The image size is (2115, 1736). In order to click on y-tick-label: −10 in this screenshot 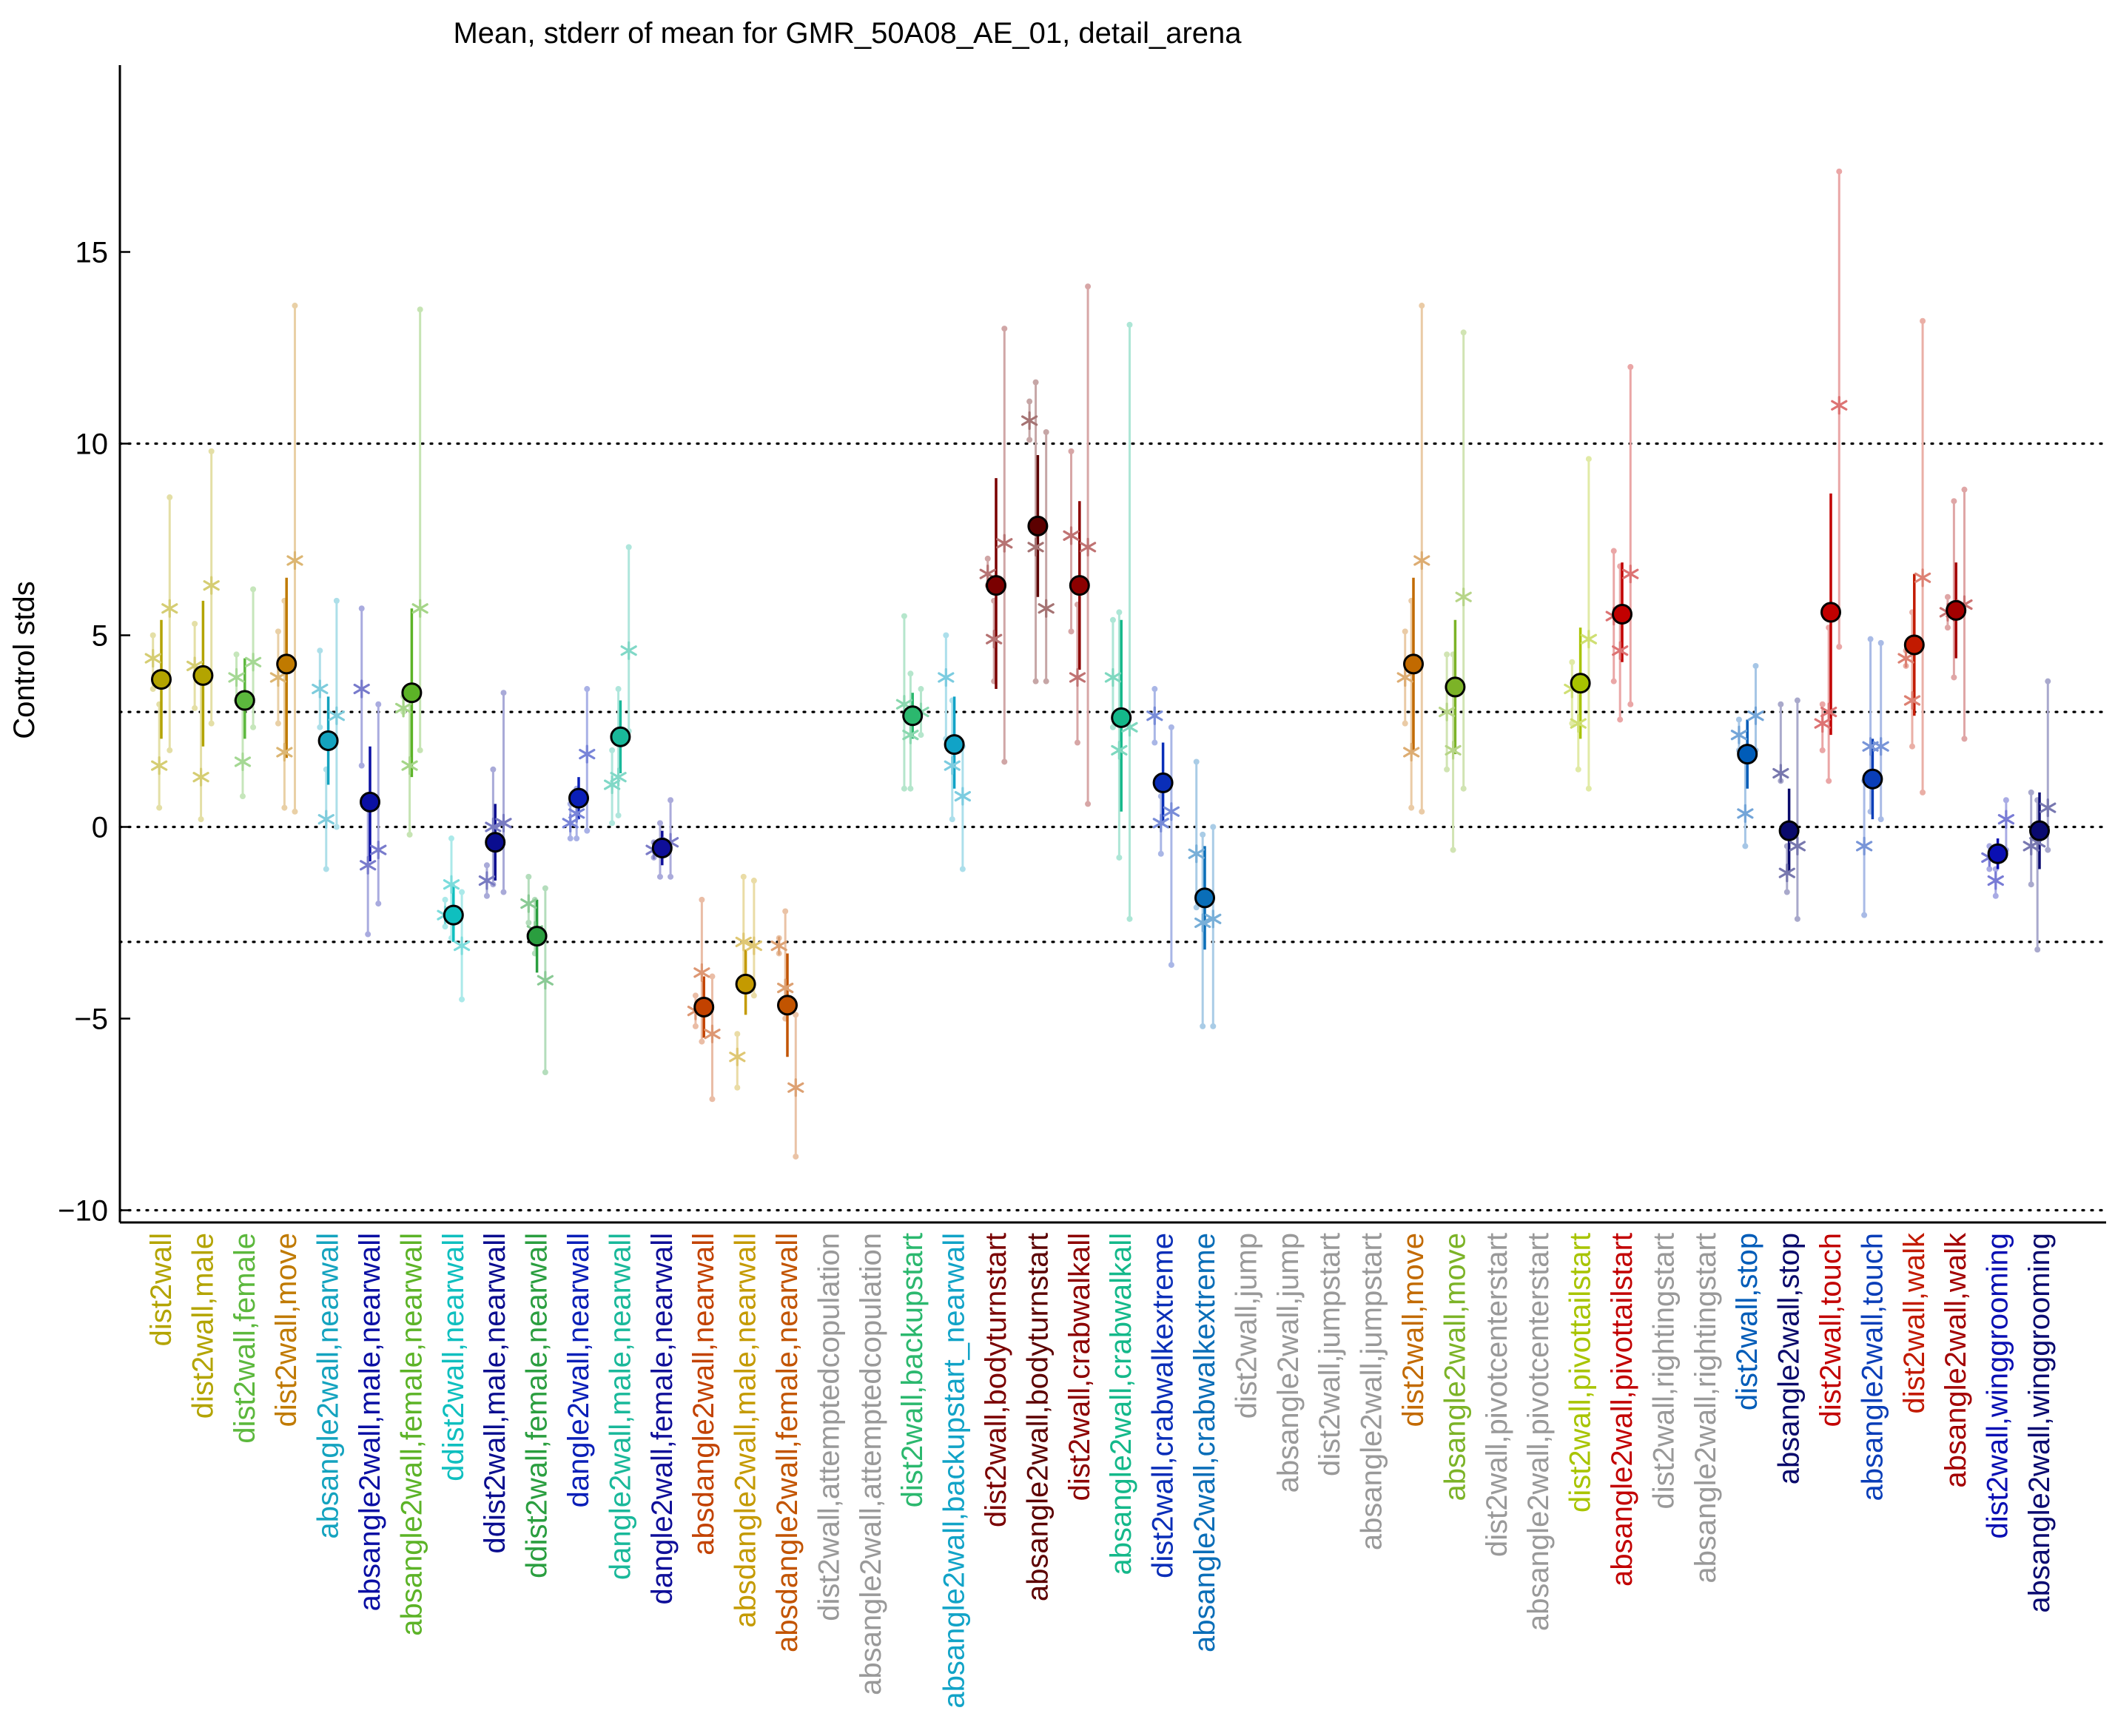, I will do `click(83, 1211)`.